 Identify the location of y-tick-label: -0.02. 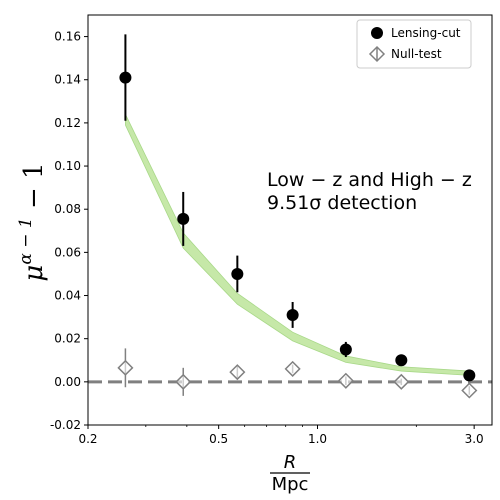
(65, 425).